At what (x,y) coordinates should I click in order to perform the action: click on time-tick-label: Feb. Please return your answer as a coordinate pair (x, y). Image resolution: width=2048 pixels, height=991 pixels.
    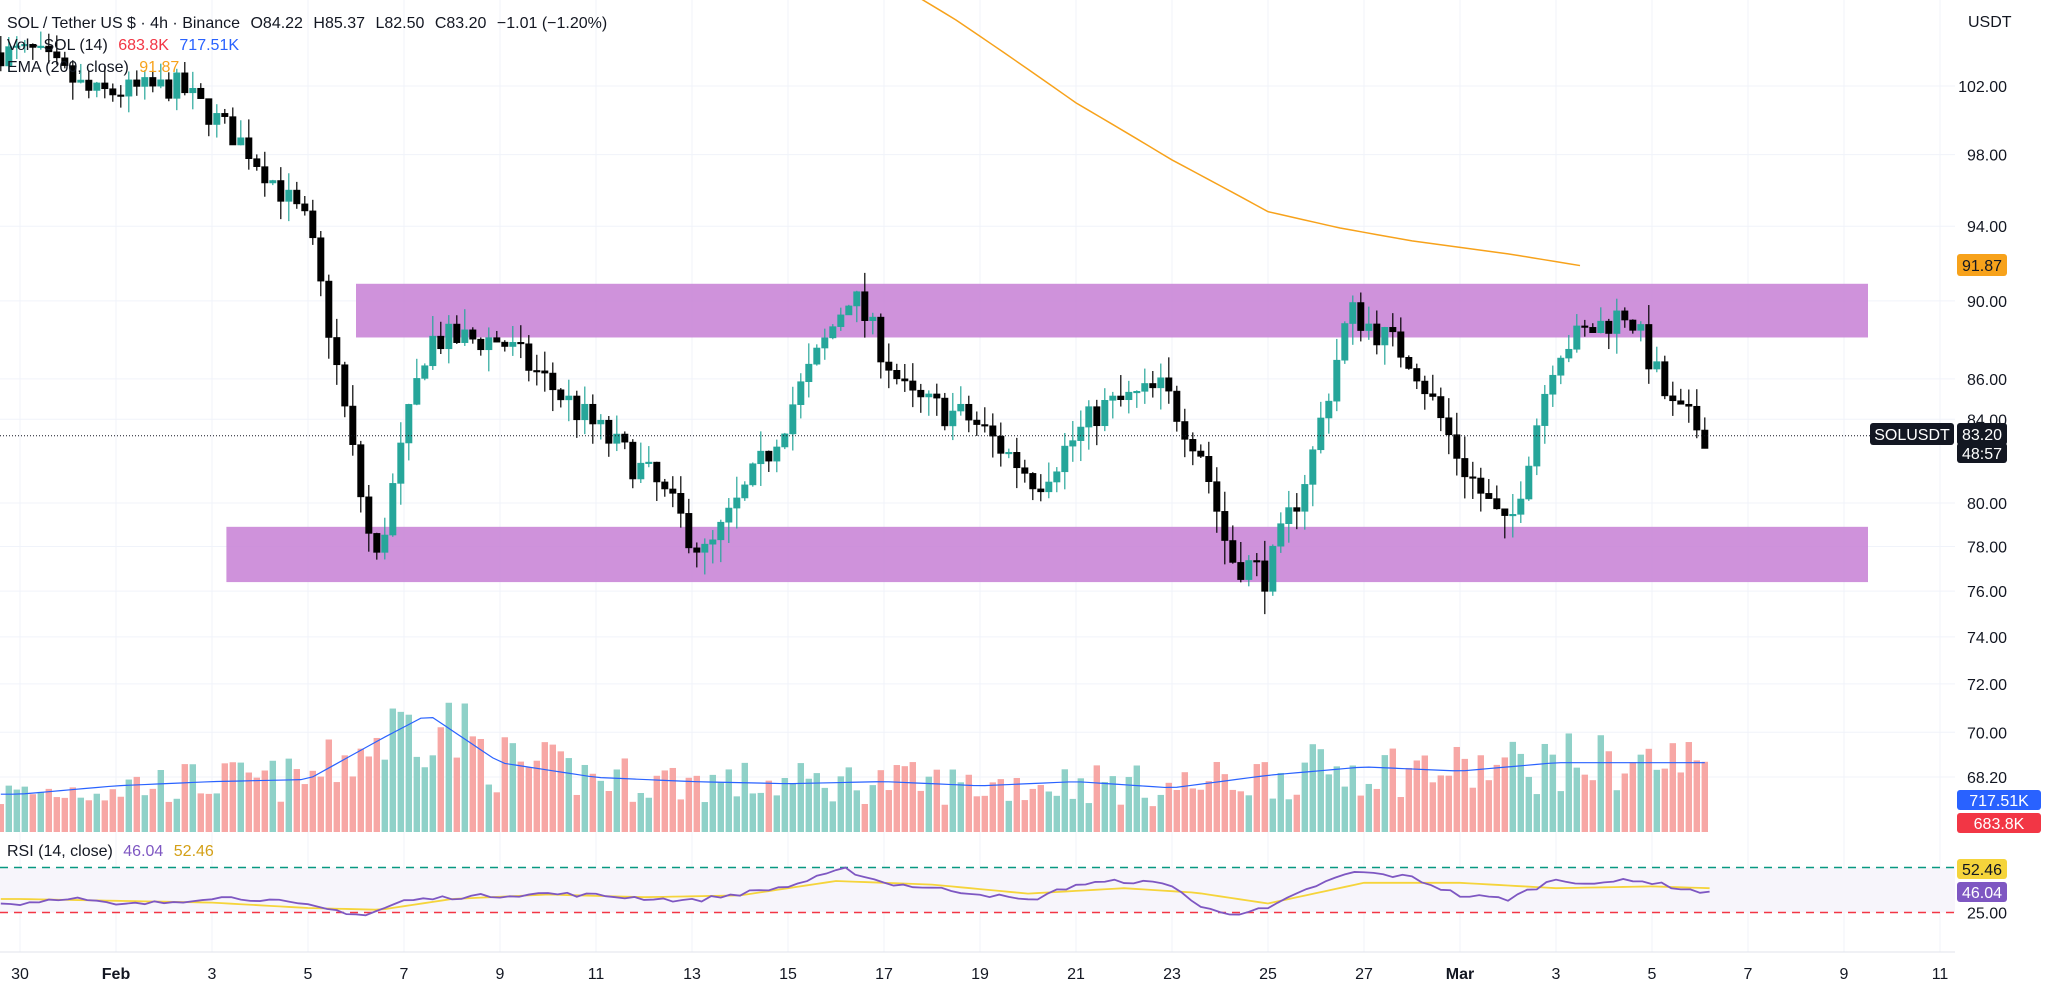
    Looking at the image, I should click on (116, 974).